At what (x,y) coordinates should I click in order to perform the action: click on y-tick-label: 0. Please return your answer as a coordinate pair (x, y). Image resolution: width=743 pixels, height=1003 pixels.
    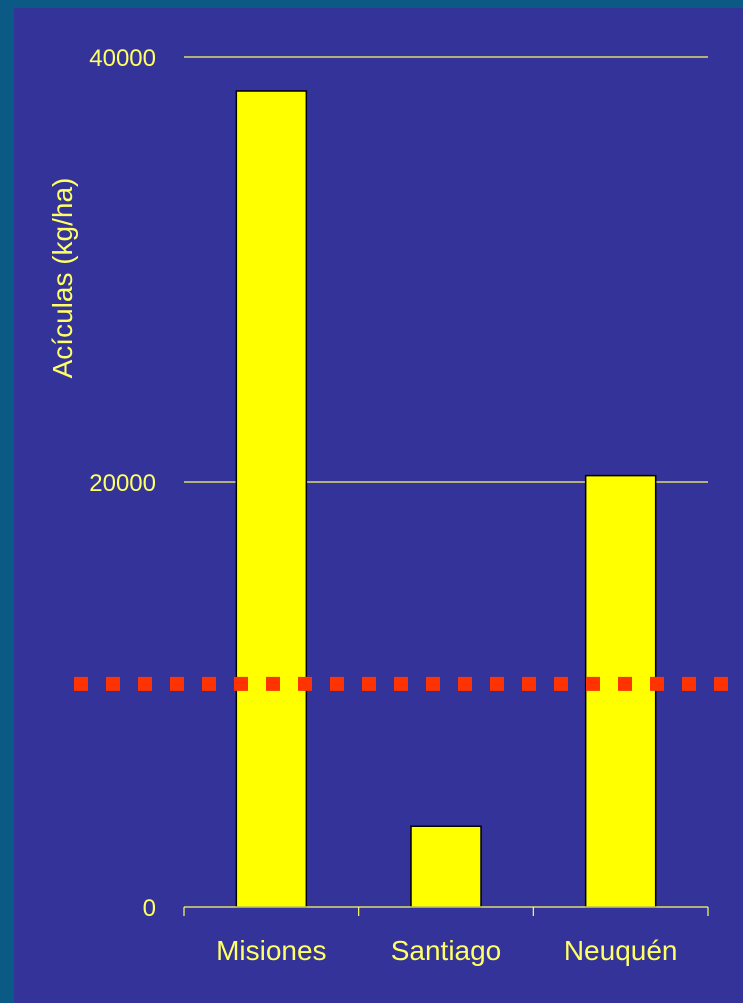
    Looking at the image, I should click on (149, 908).